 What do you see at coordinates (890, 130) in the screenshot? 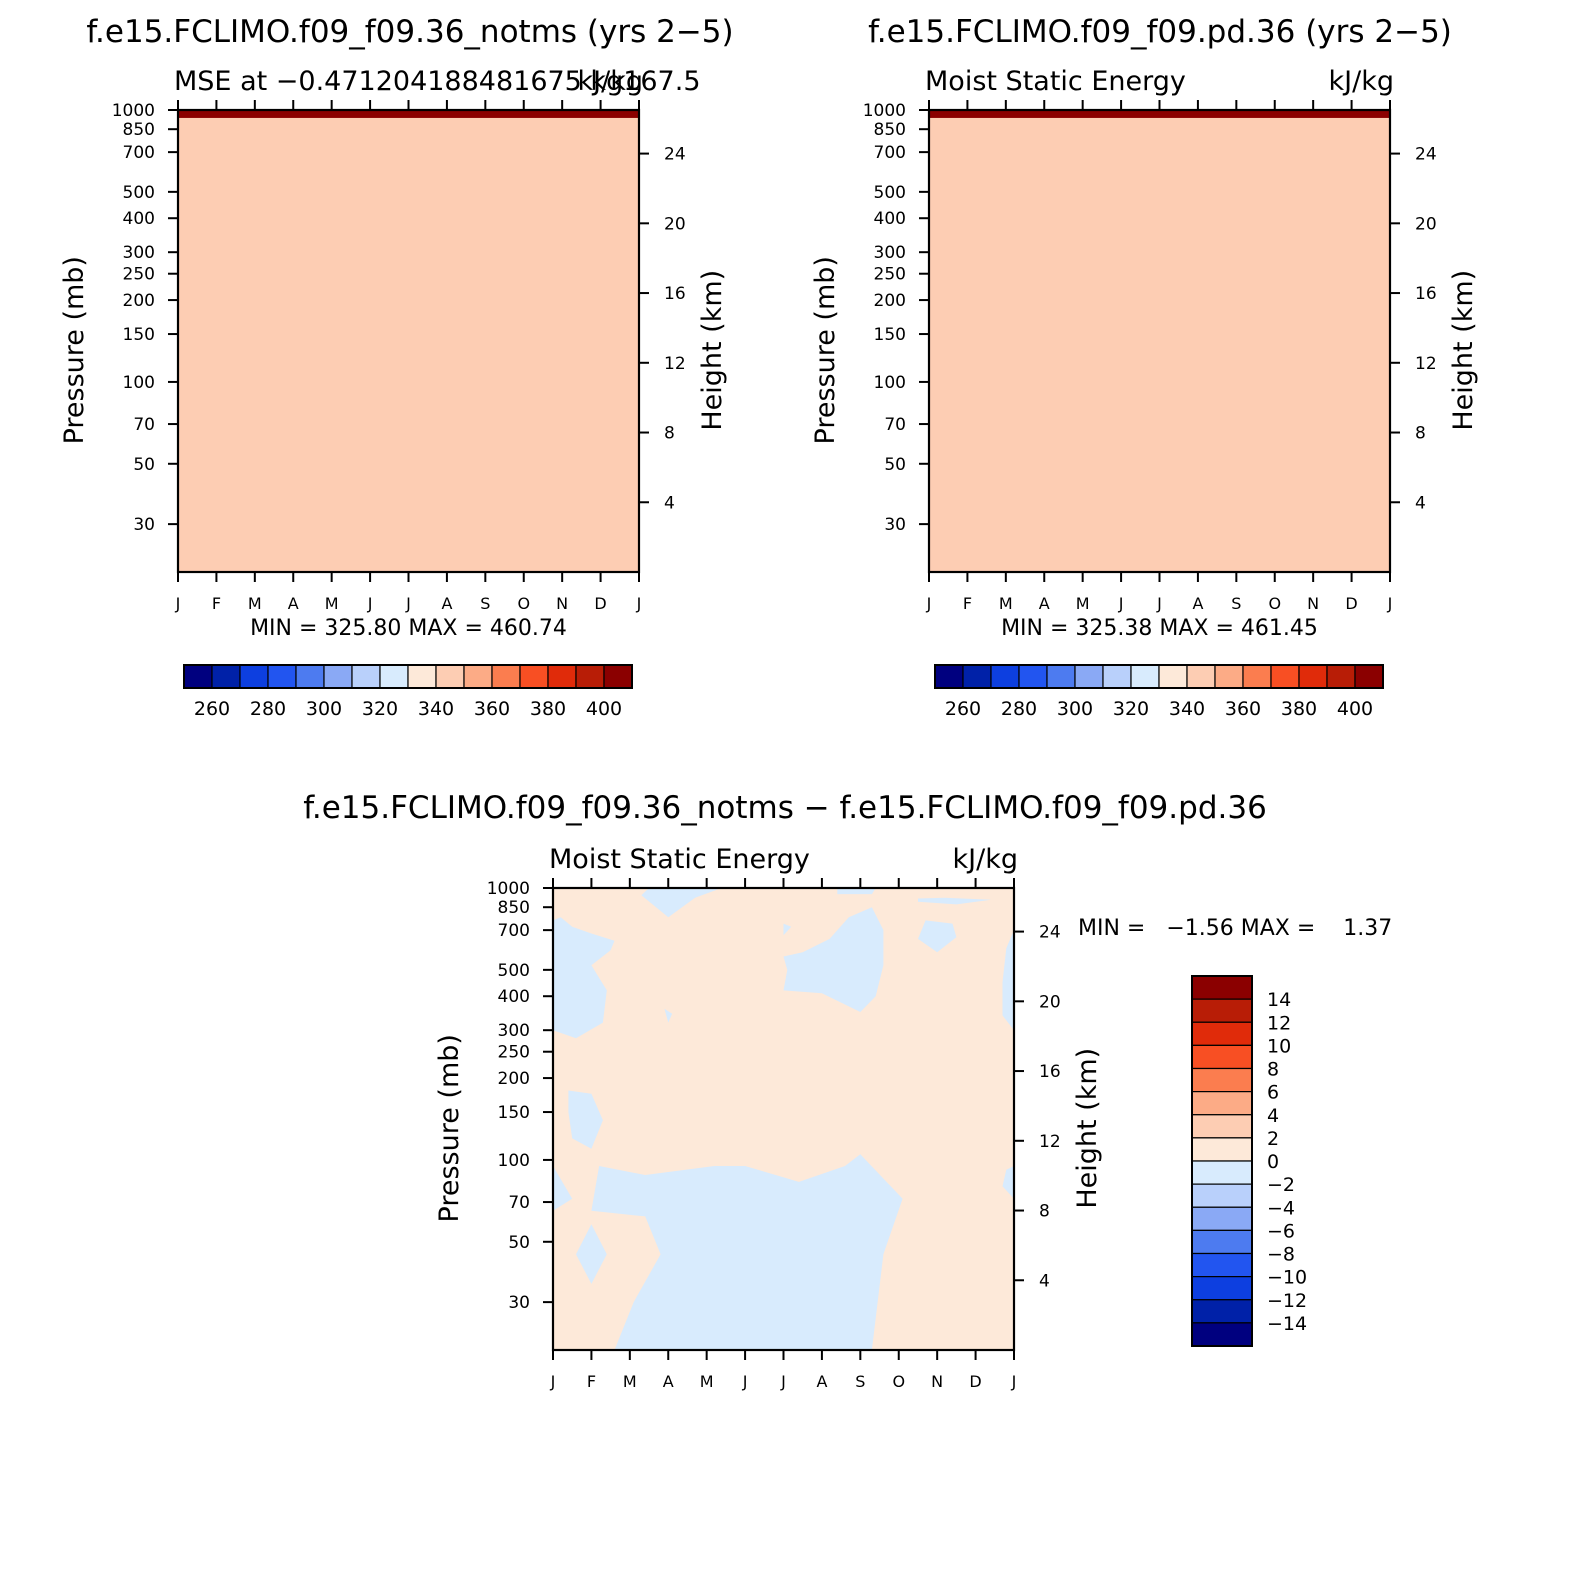
I see `y-tick-label: 850` at bounding box center [890, 130].